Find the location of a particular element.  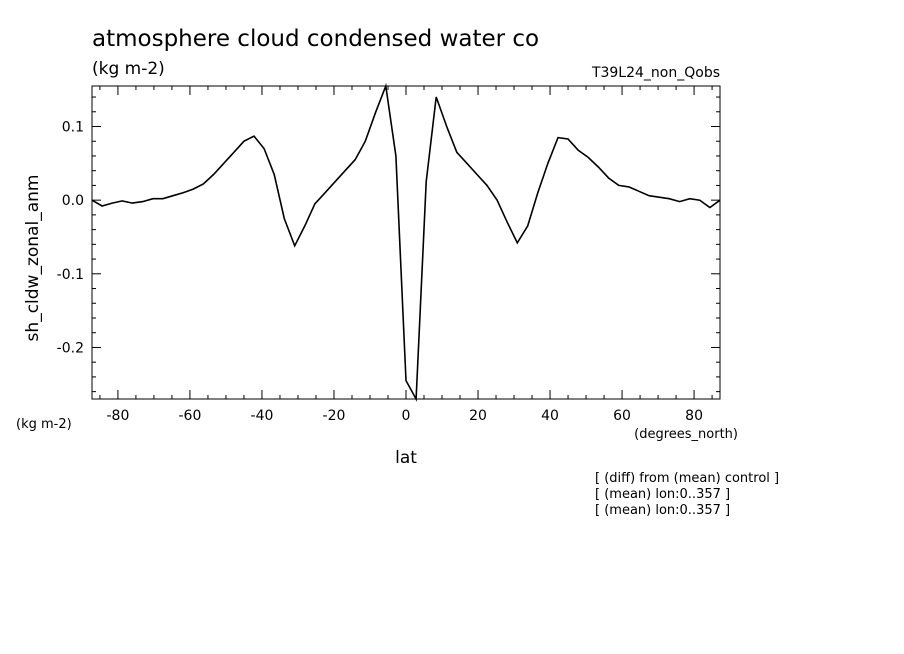

x-tick-label: -60 is located at coordinates (190, 416).